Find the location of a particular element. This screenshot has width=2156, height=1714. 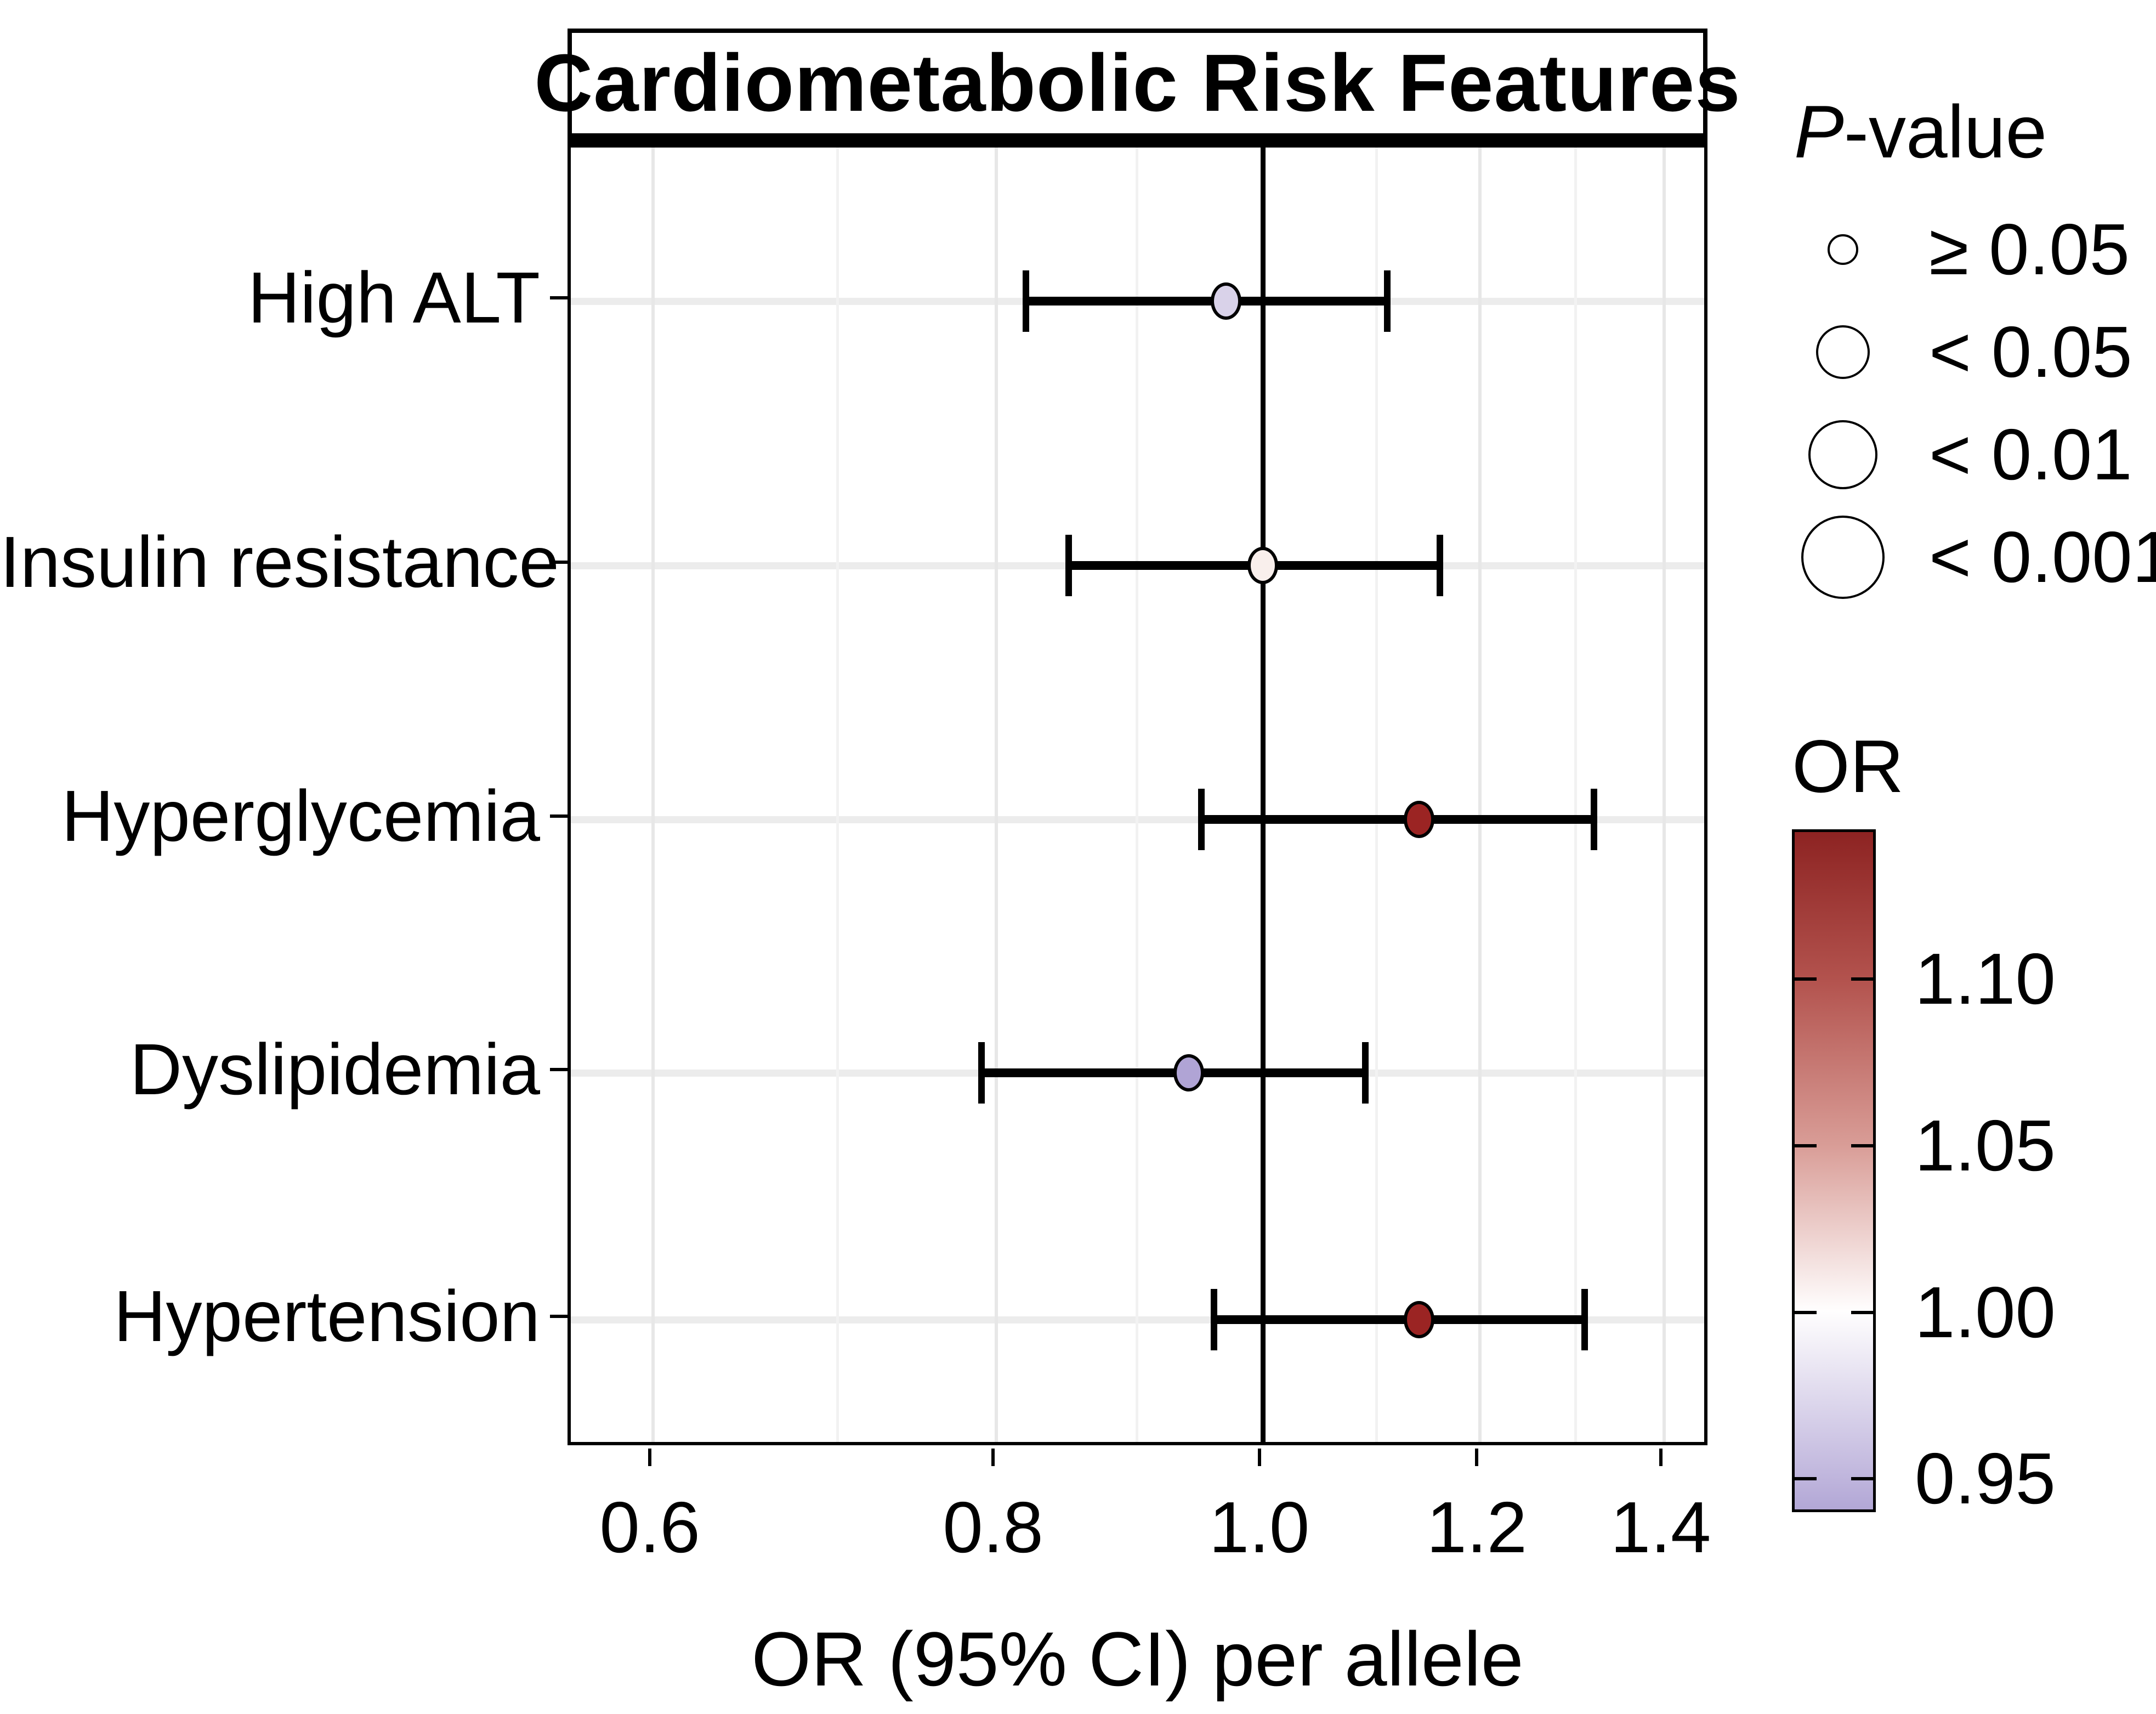

pvalue-legend-label: < 0.05 is located at coordinates (2030, 352).